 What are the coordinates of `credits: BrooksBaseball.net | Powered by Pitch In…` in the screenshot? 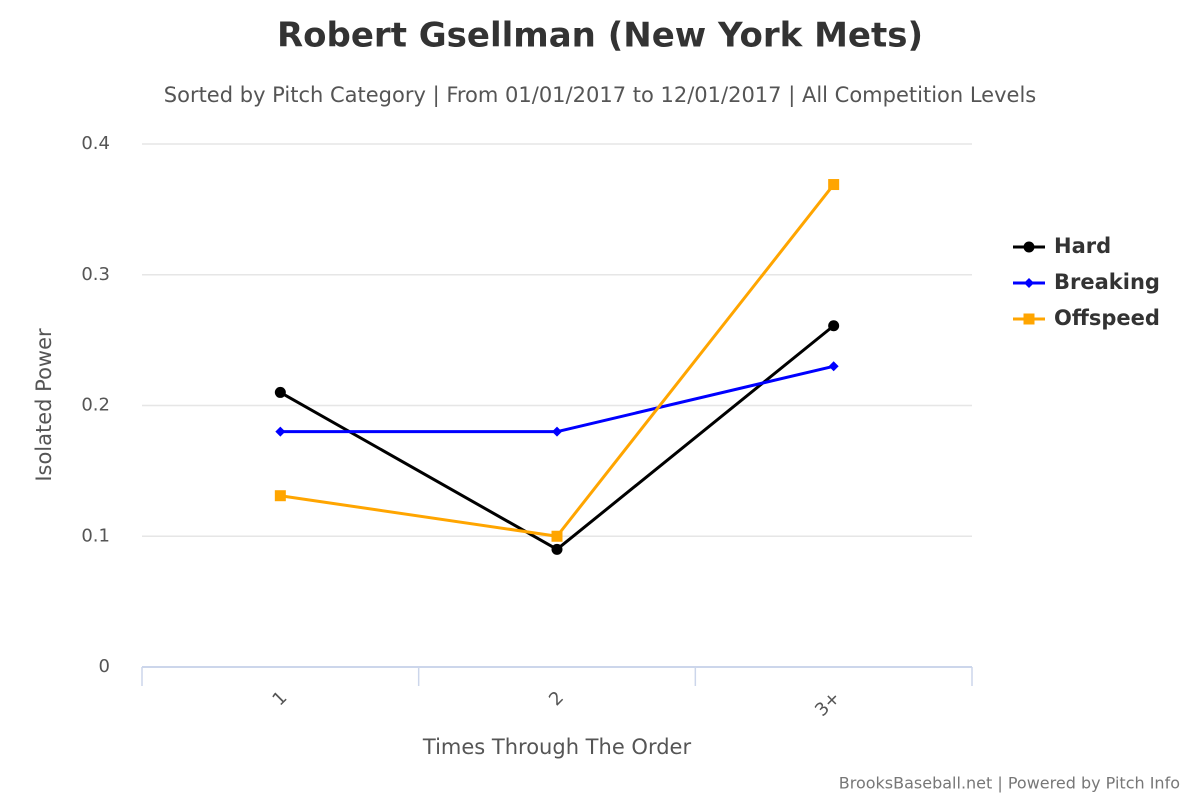 It's located at (1009, 783).